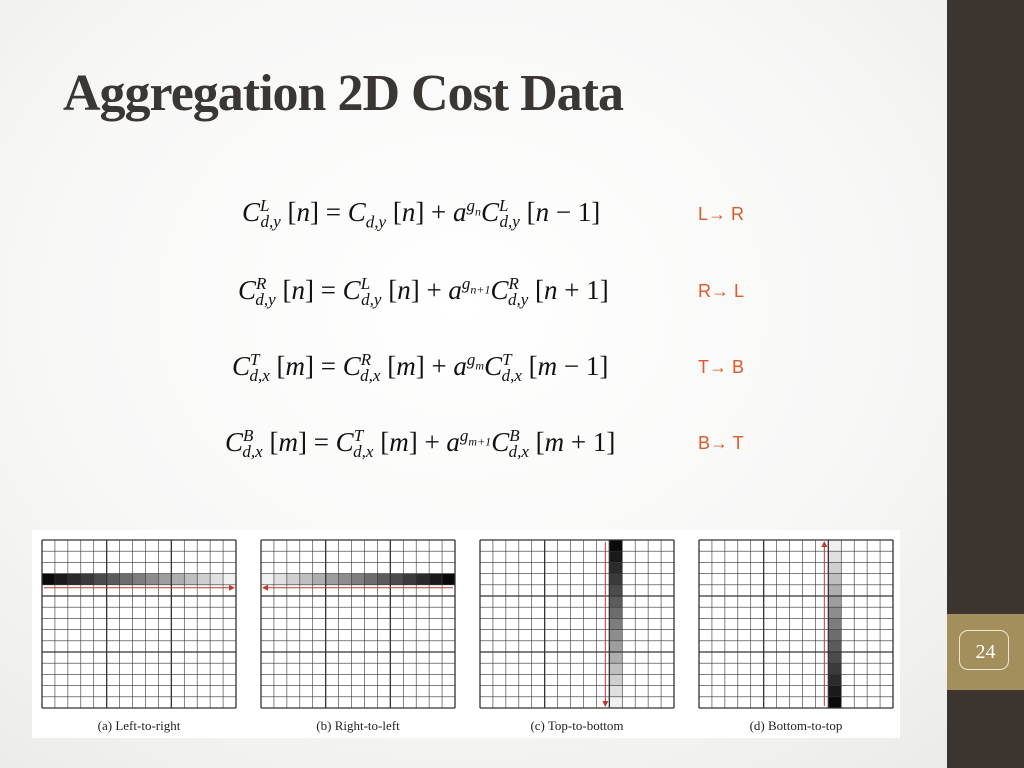 The width and height of the screenshot is (1024, 768). What do you see at coordinates (796, 725) in the screenshot?
I see `caption-bottom-to-top: (d) Bottom-to-top` at bounding box center [796, 725].